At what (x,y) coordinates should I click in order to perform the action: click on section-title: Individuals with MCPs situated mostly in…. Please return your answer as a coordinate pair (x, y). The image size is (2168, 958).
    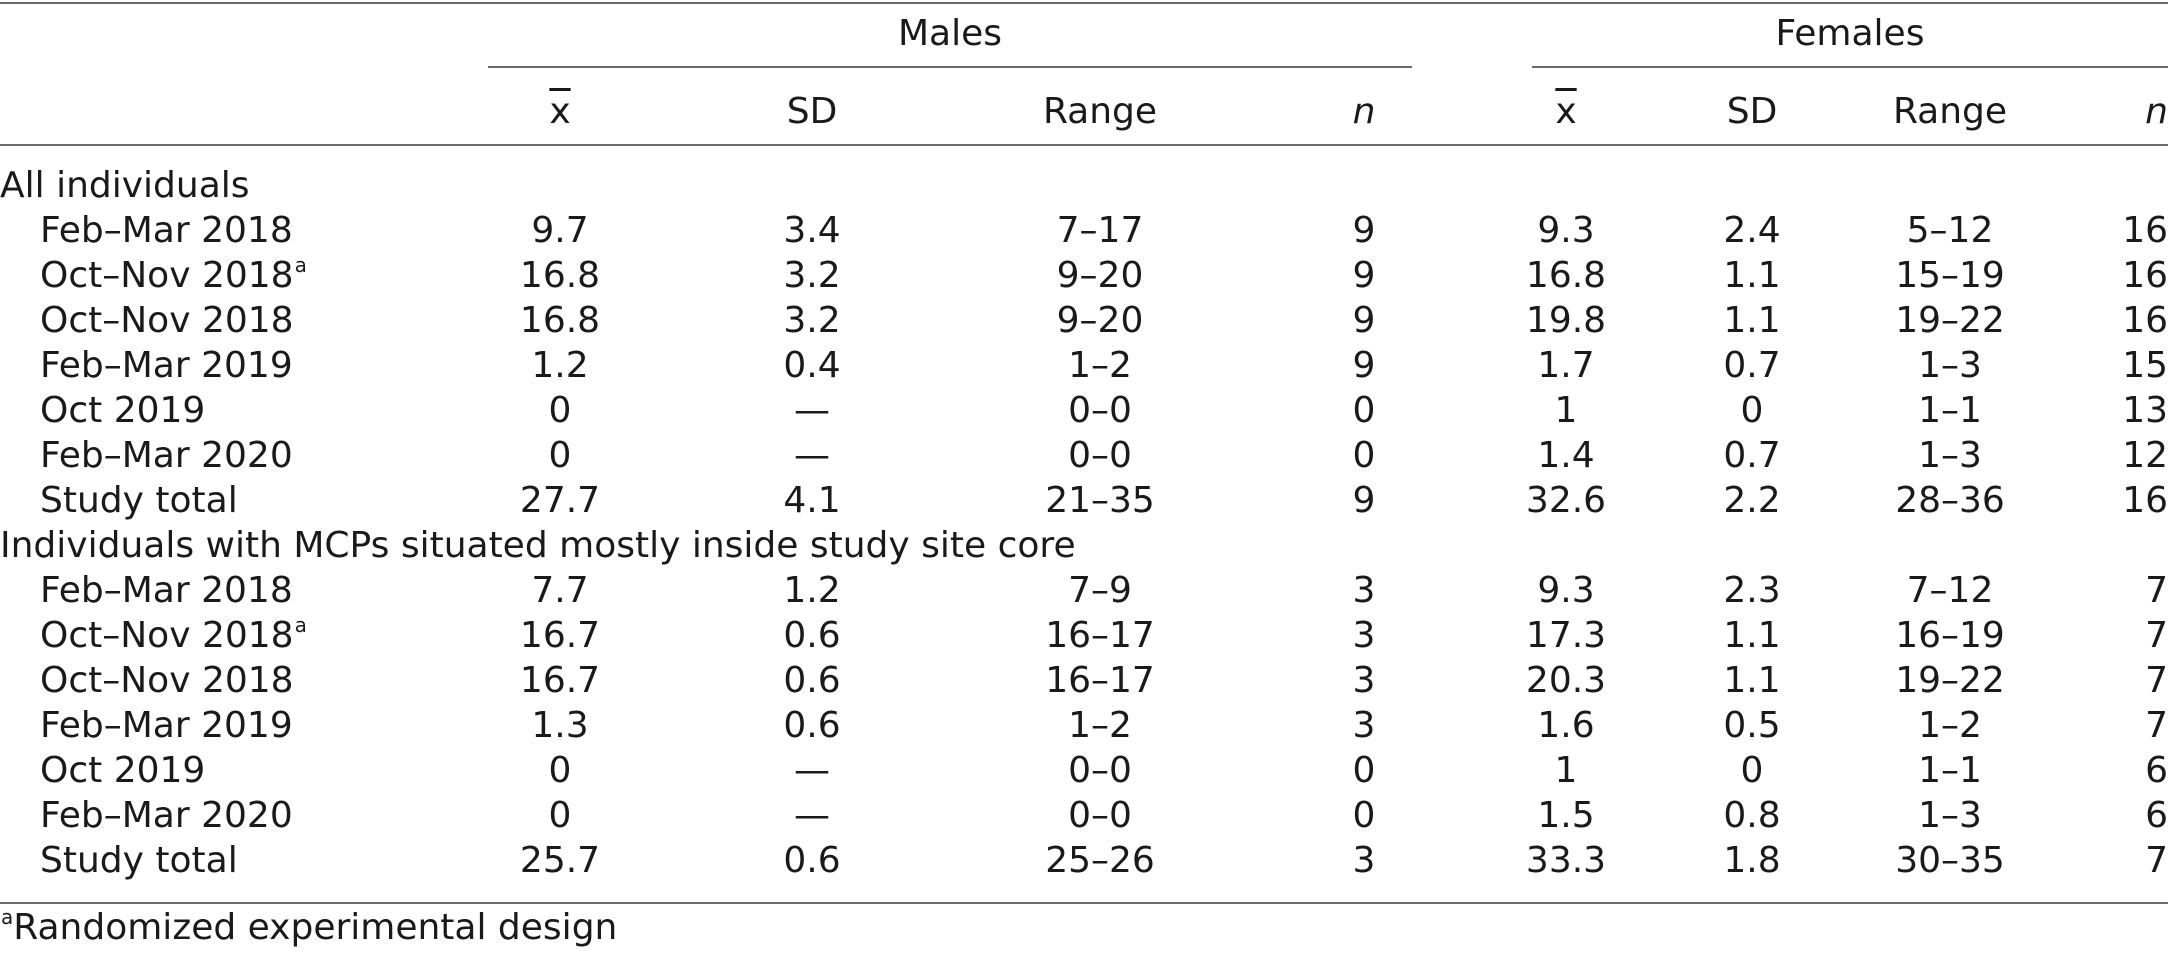
    Looking at the image, I should click on (538, 545).